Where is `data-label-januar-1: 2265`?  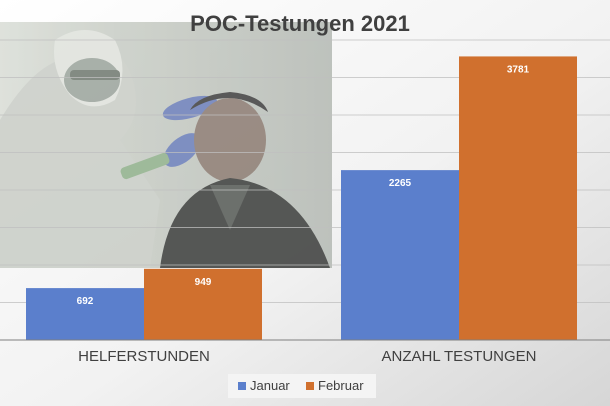
data-label-januar-1: 2265 is located at coordinates (400, 183).